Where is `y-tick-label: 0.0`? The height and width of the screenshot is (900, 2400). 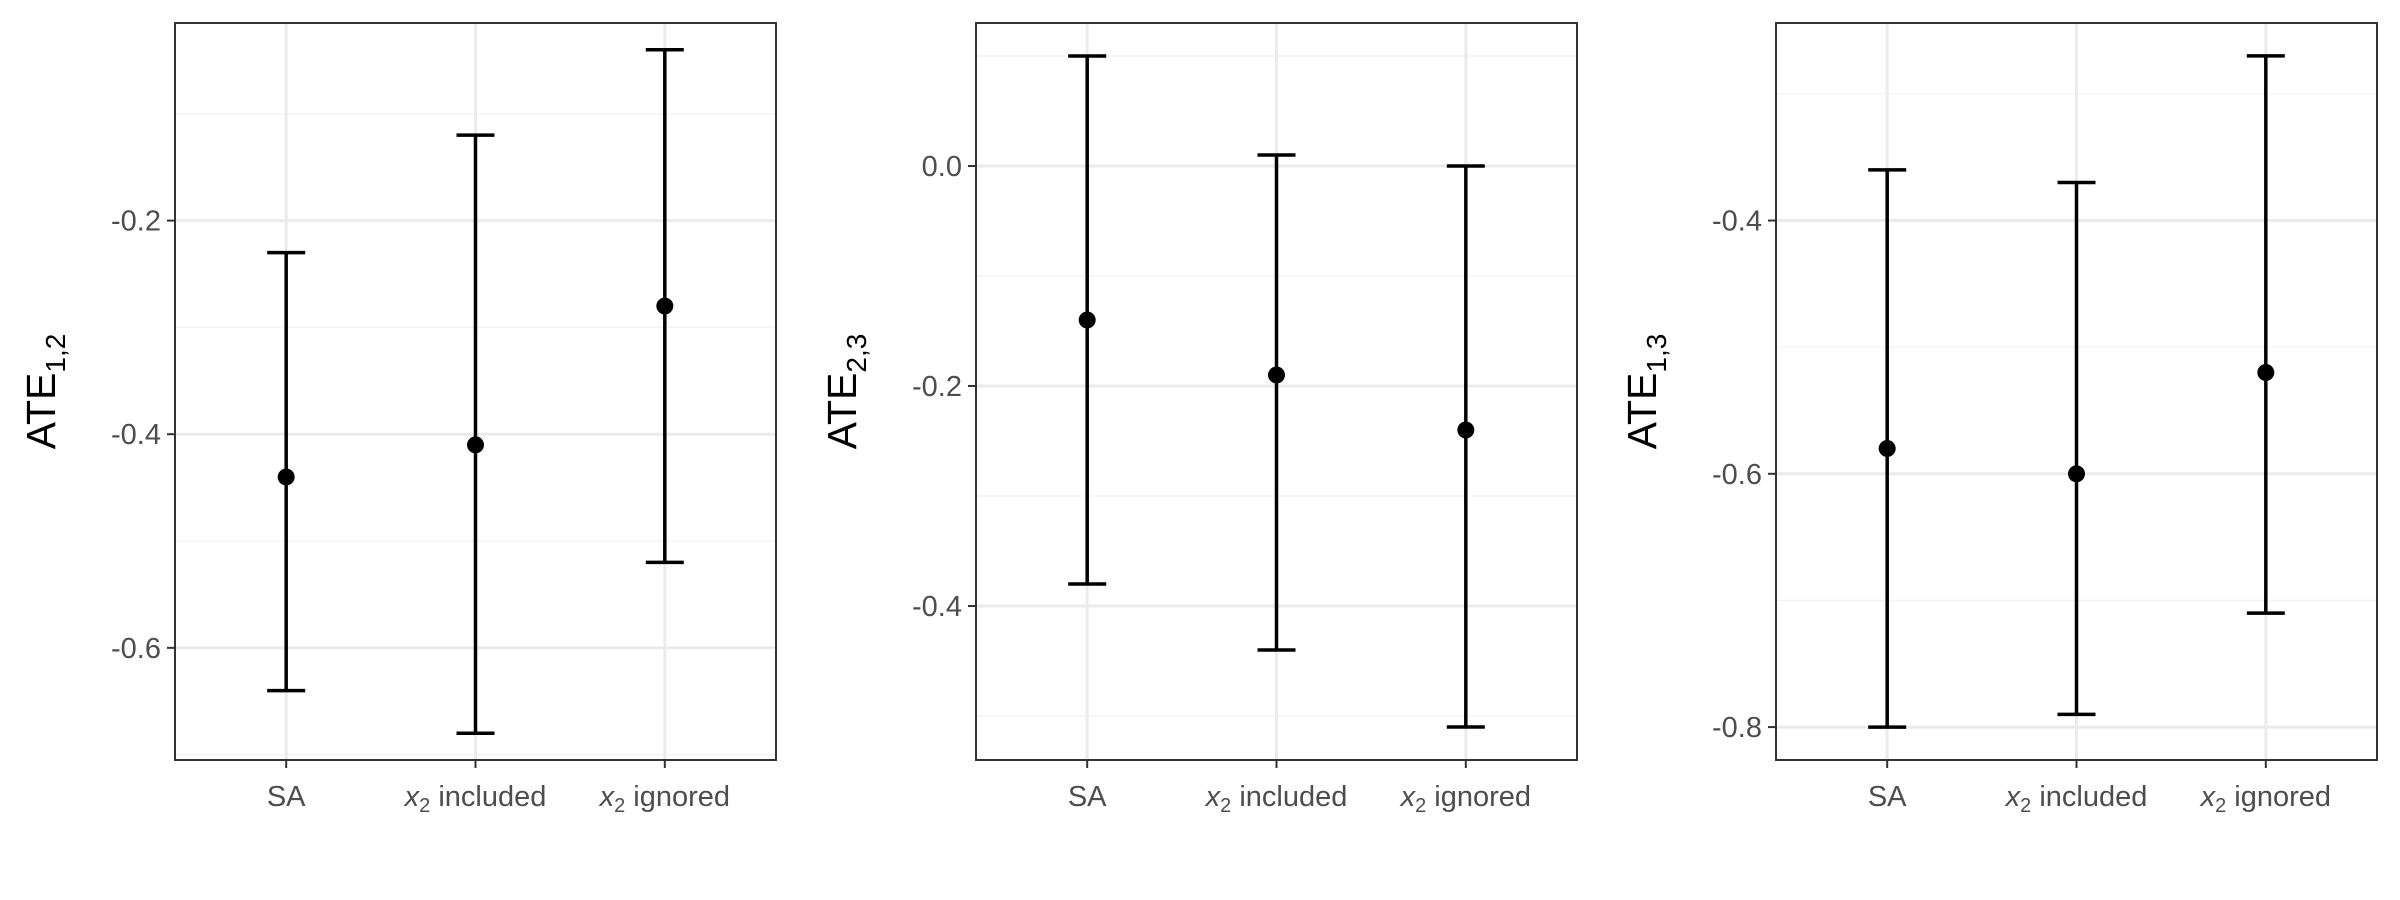 y-tick-label: 0.0 is located at coordinates (942, 167).